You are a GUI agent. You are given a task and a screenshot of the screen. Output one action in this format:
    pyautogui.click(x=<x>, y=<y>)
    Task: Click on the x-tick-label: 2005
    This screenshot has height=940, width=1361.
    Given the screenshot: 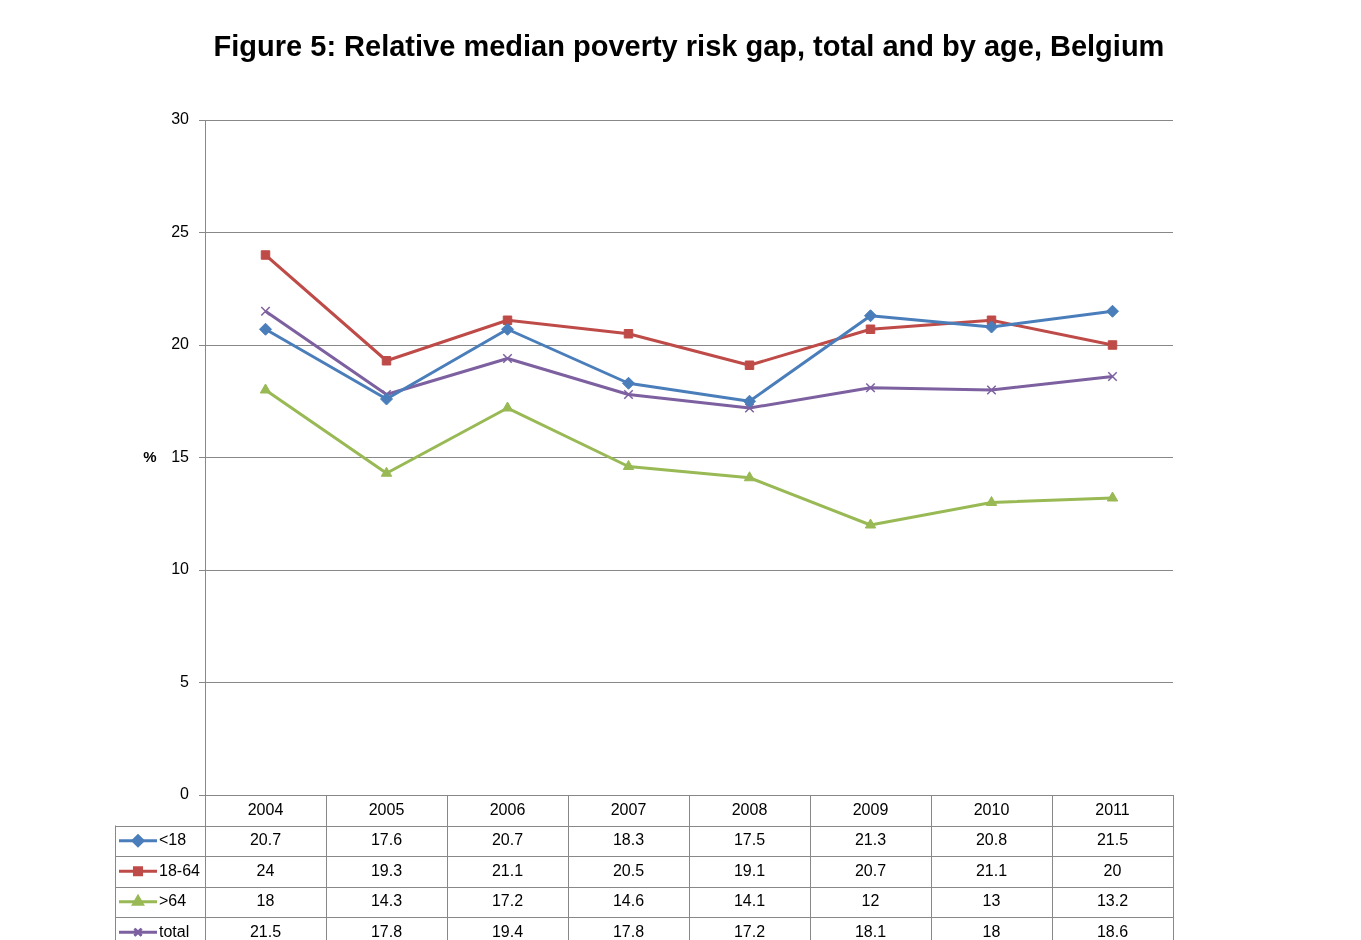 What is the action you would take?
    pyautogui.click(x=386, y=809)
    